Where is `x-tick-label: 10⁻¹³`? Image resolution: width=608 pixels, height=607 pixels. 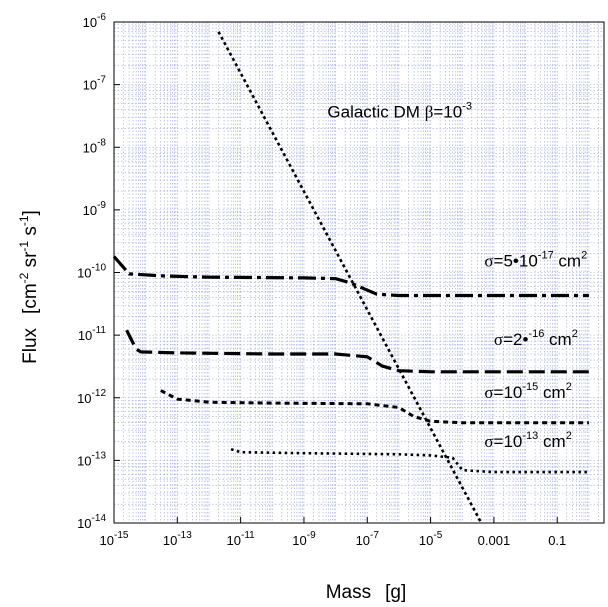
x-tick-label: 10⁻¹³ is located at coordinates (177, 539).